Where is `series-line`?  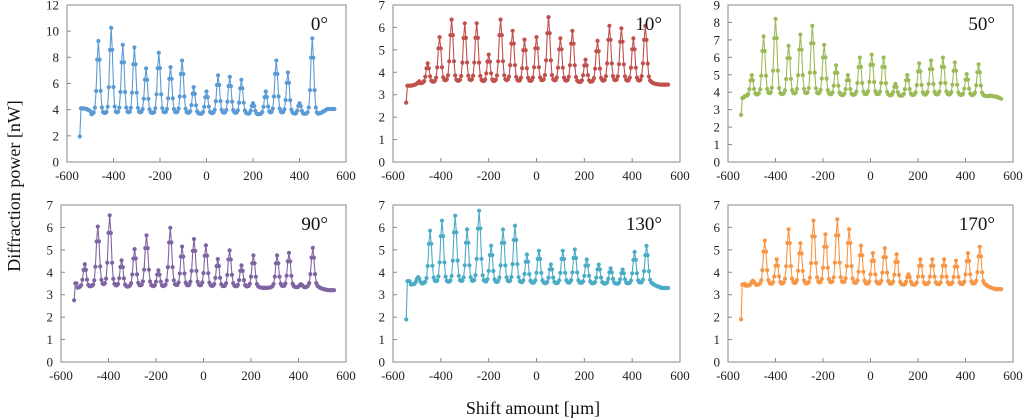 series-line is located at coordinates (207, 82).